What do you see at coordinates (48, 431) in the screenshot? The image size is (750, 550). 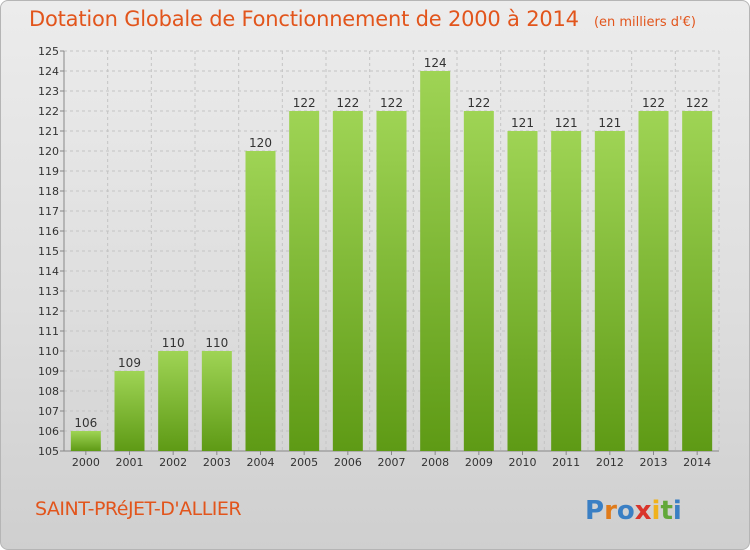 I see `y-tick-label: 106` at bounding box center [48, 431].